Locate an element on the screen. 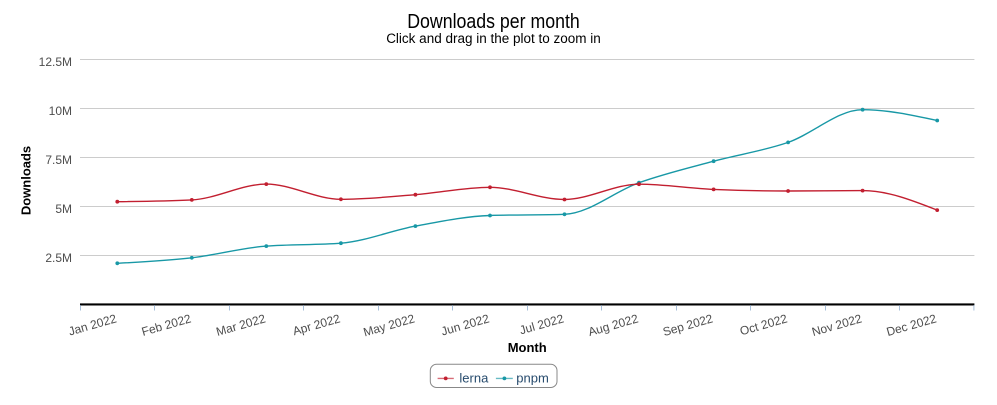 This screenshot has height=405, width=997. svg-text: pnpm is located at coordinates (532, 377).